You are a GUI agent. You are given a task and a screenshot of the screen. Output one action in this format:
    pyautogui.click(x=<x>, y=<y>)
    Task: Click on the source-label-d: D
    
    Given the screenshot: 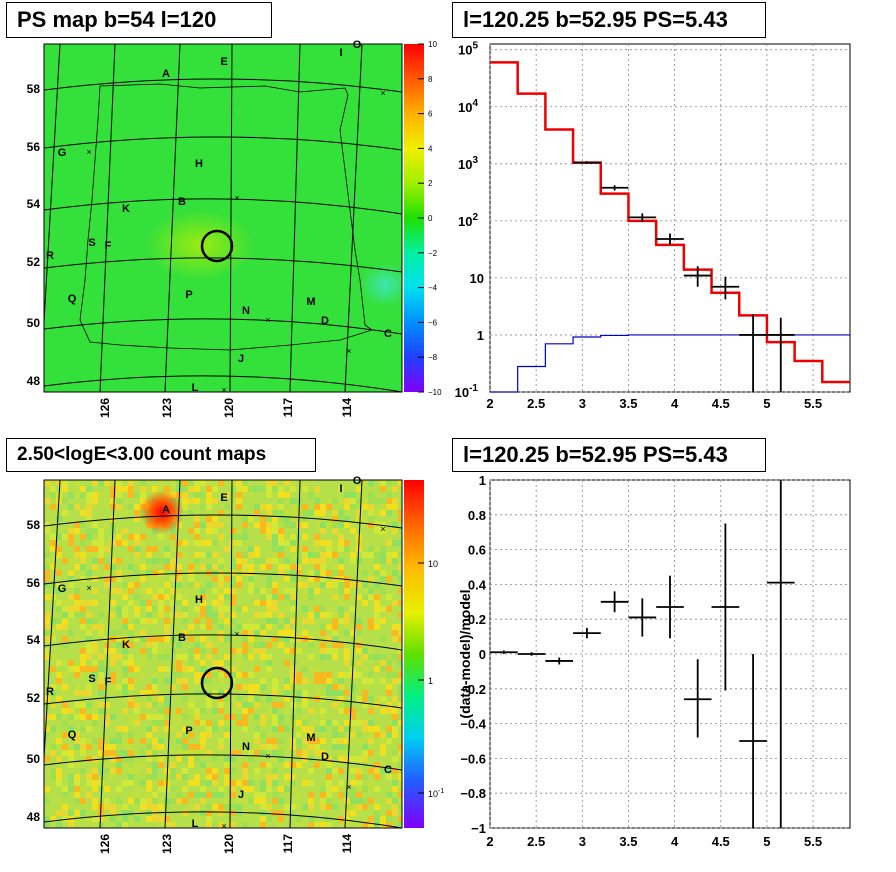 What is the action you would take?
    pyautogui.click(x=325, y=757)
    